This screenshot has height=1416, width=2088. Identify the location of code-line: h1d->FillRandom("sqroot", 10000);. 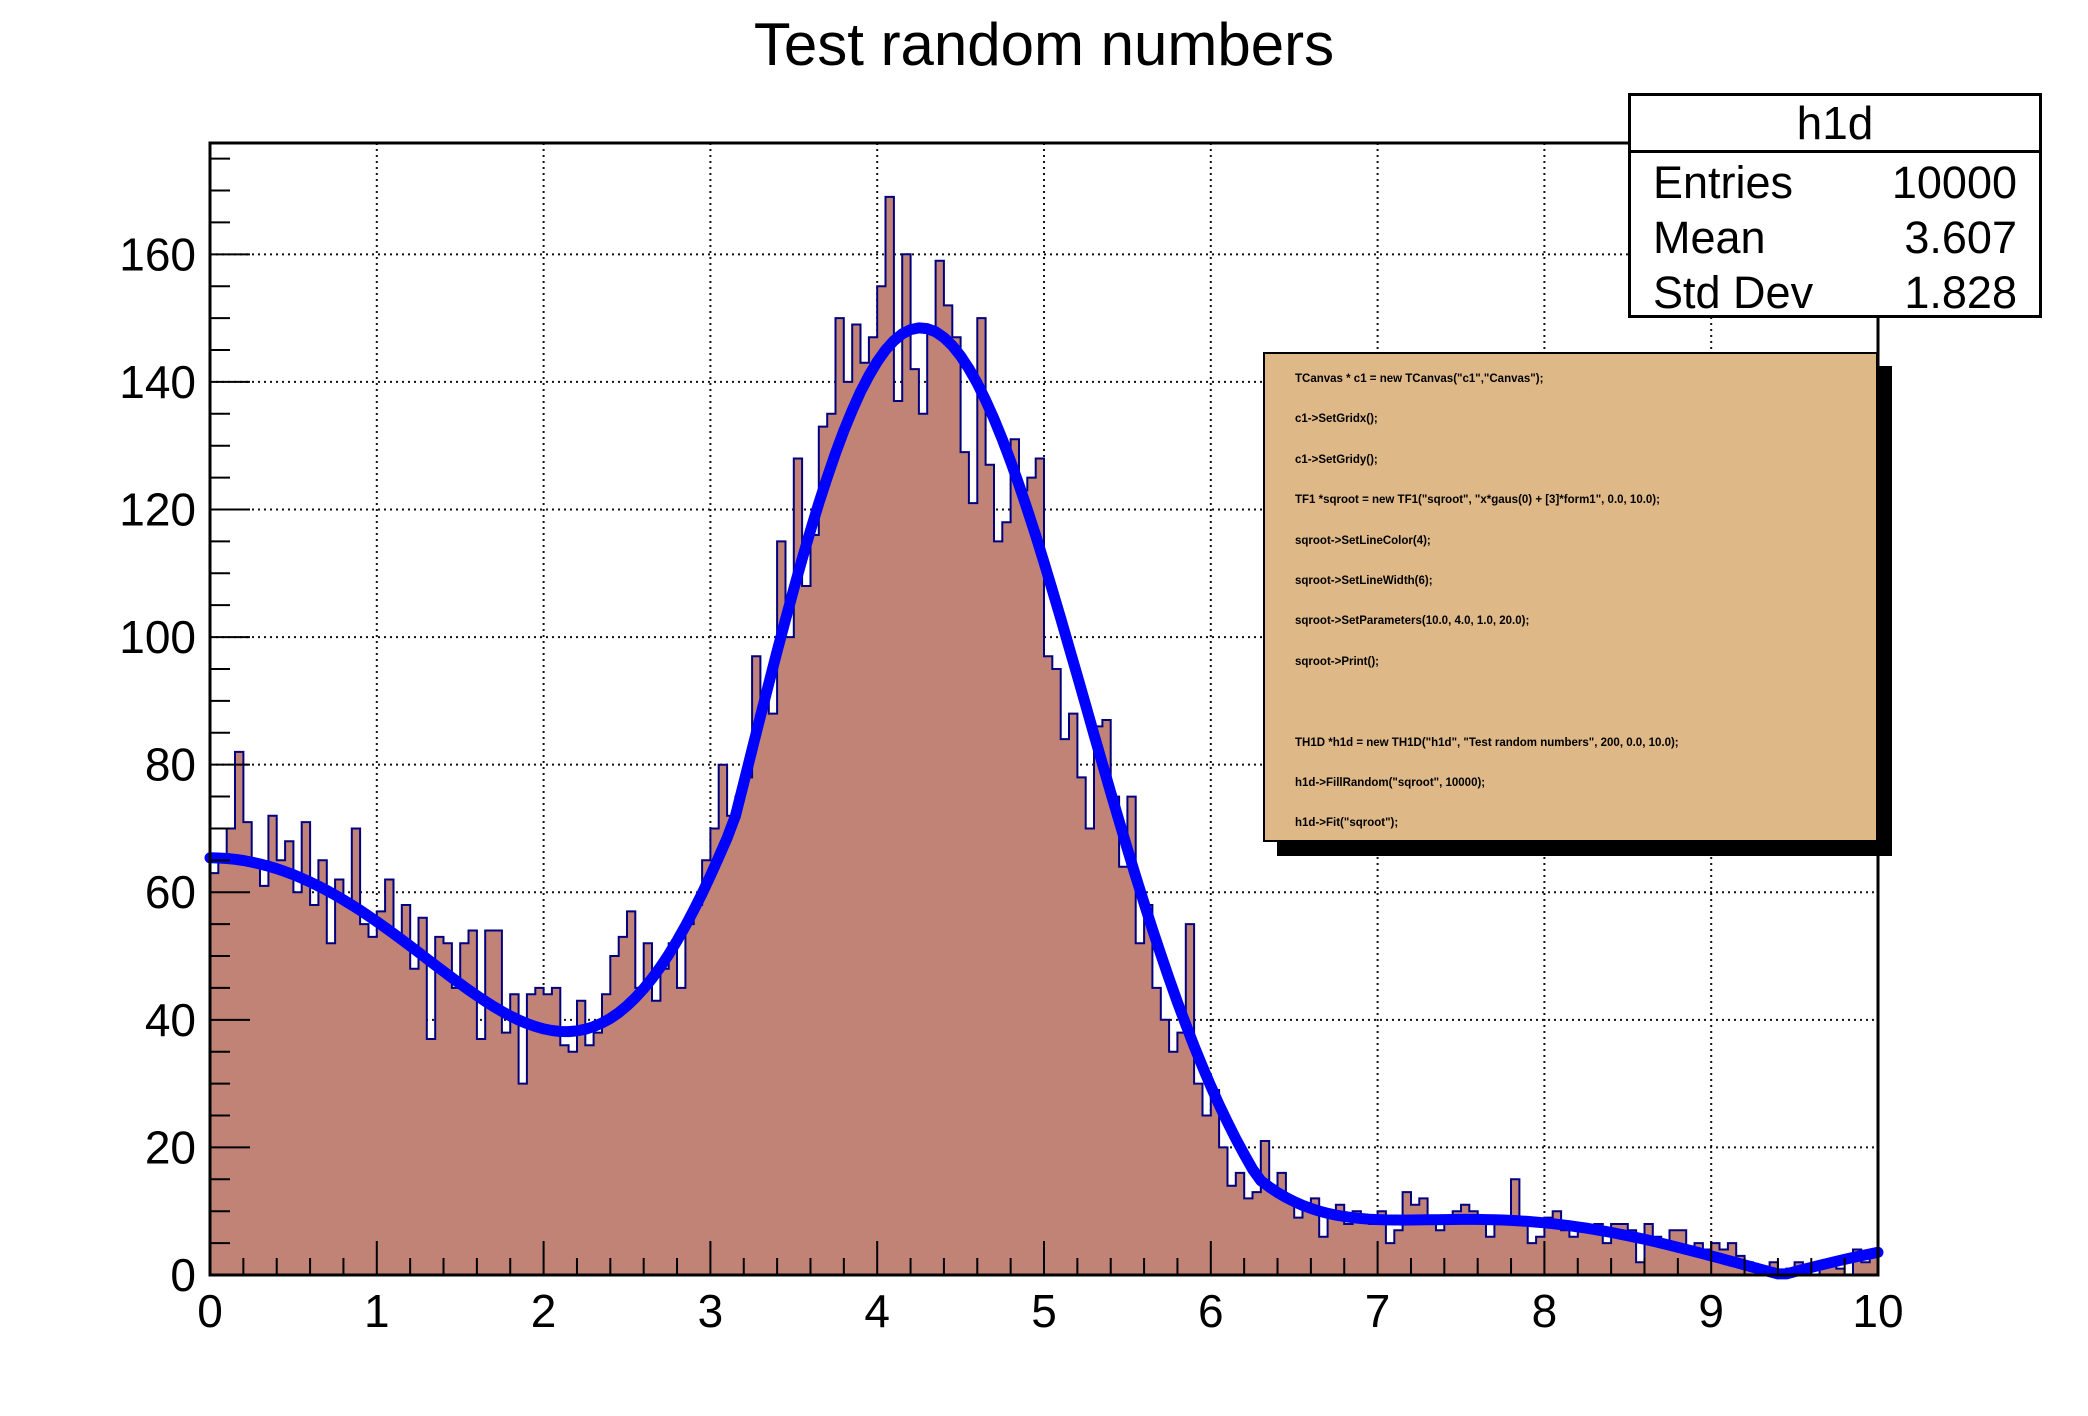
(1390, 782).